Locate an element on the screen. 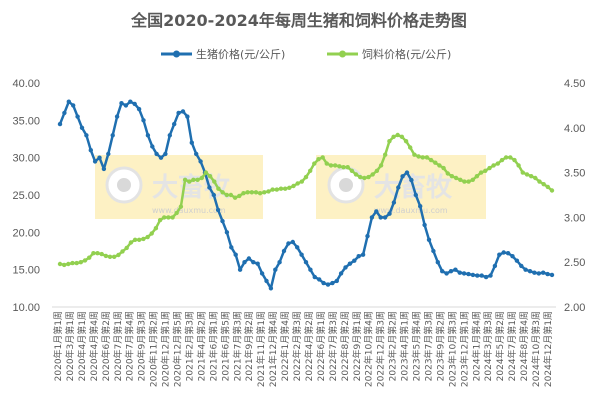 This screenshot has height=413, width=599. y-right-tick-label: 3.00 is located at coordinates (574, 218).